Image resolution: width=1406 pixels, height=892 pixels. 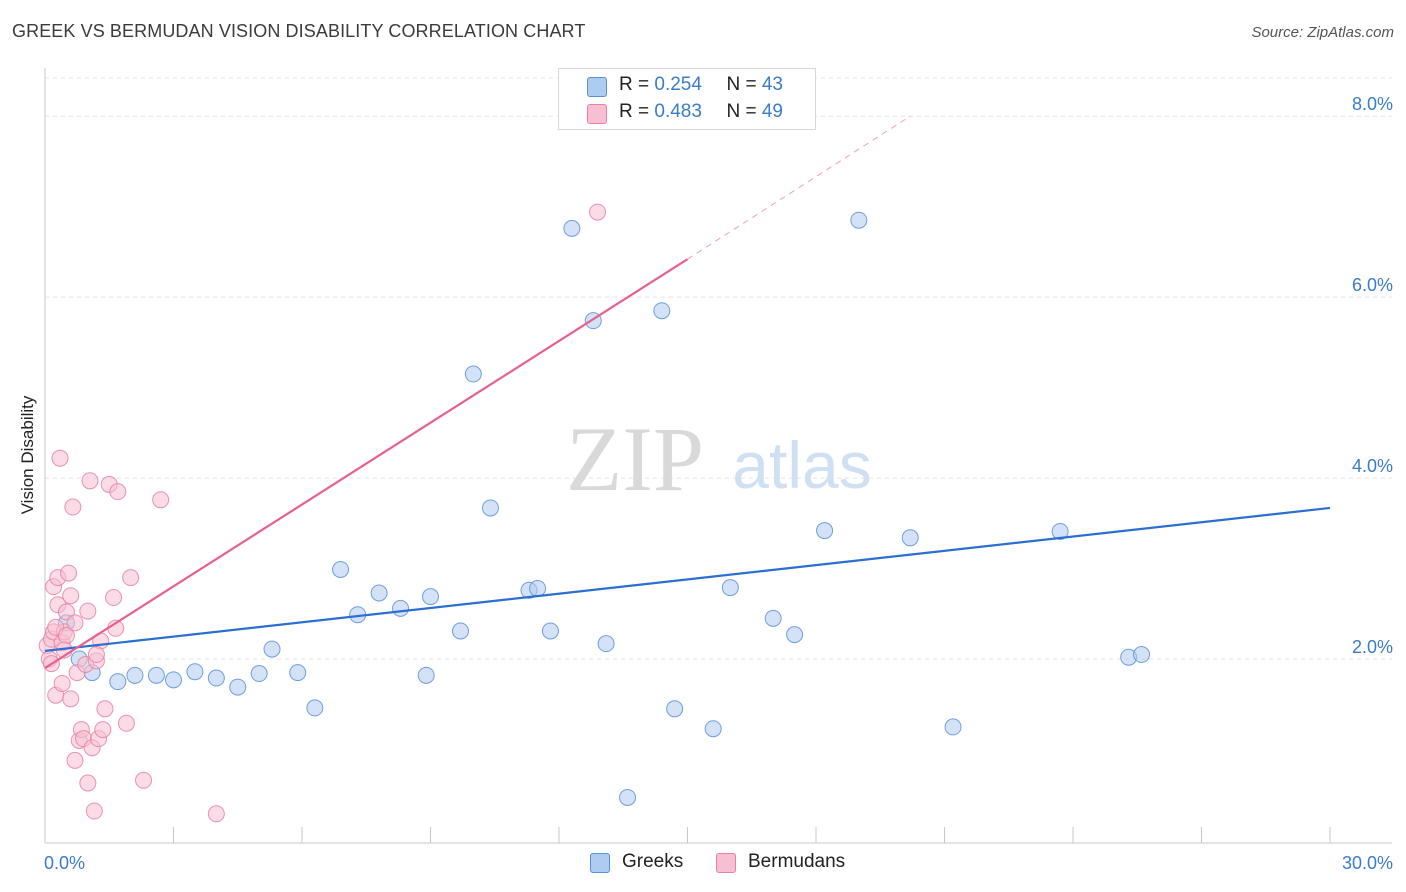 I want to click on legend: R = 0.254 N = 43 R = 0.483 N = 49, so click(x=687, y=99).